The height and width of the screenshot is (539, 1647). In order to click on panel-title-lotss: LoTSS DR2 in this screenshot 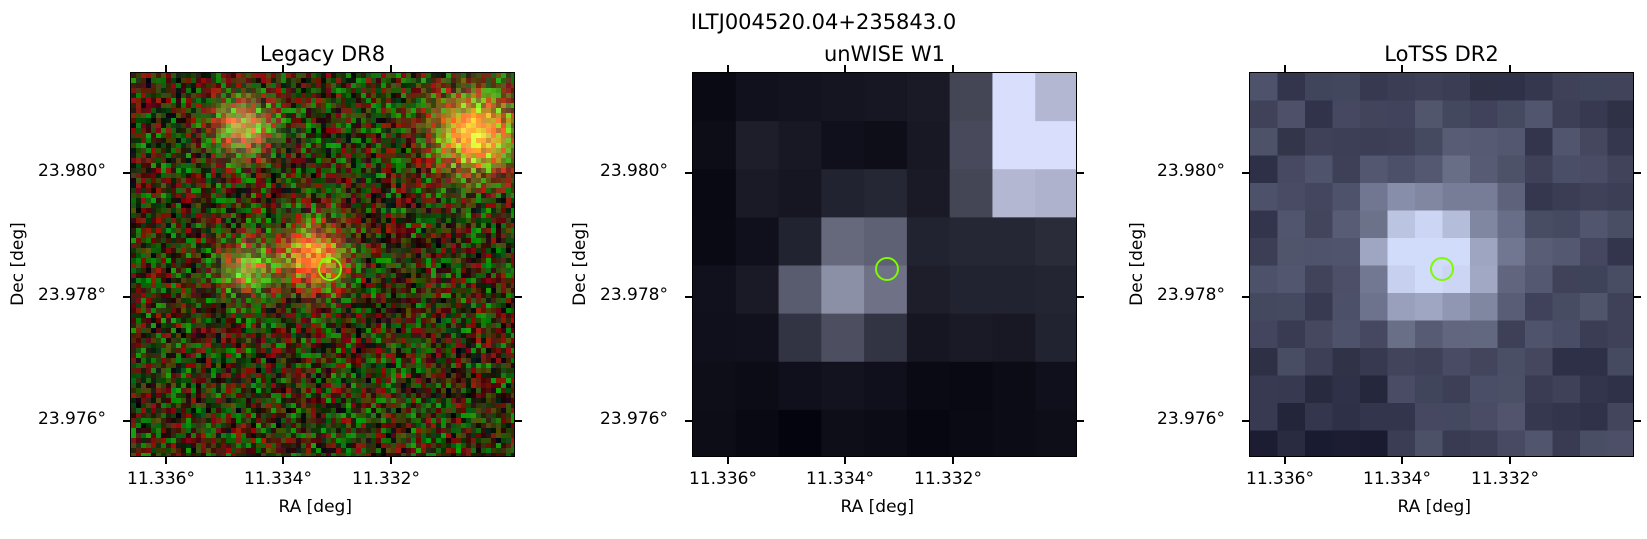, I will do `click(1441, 54)`.